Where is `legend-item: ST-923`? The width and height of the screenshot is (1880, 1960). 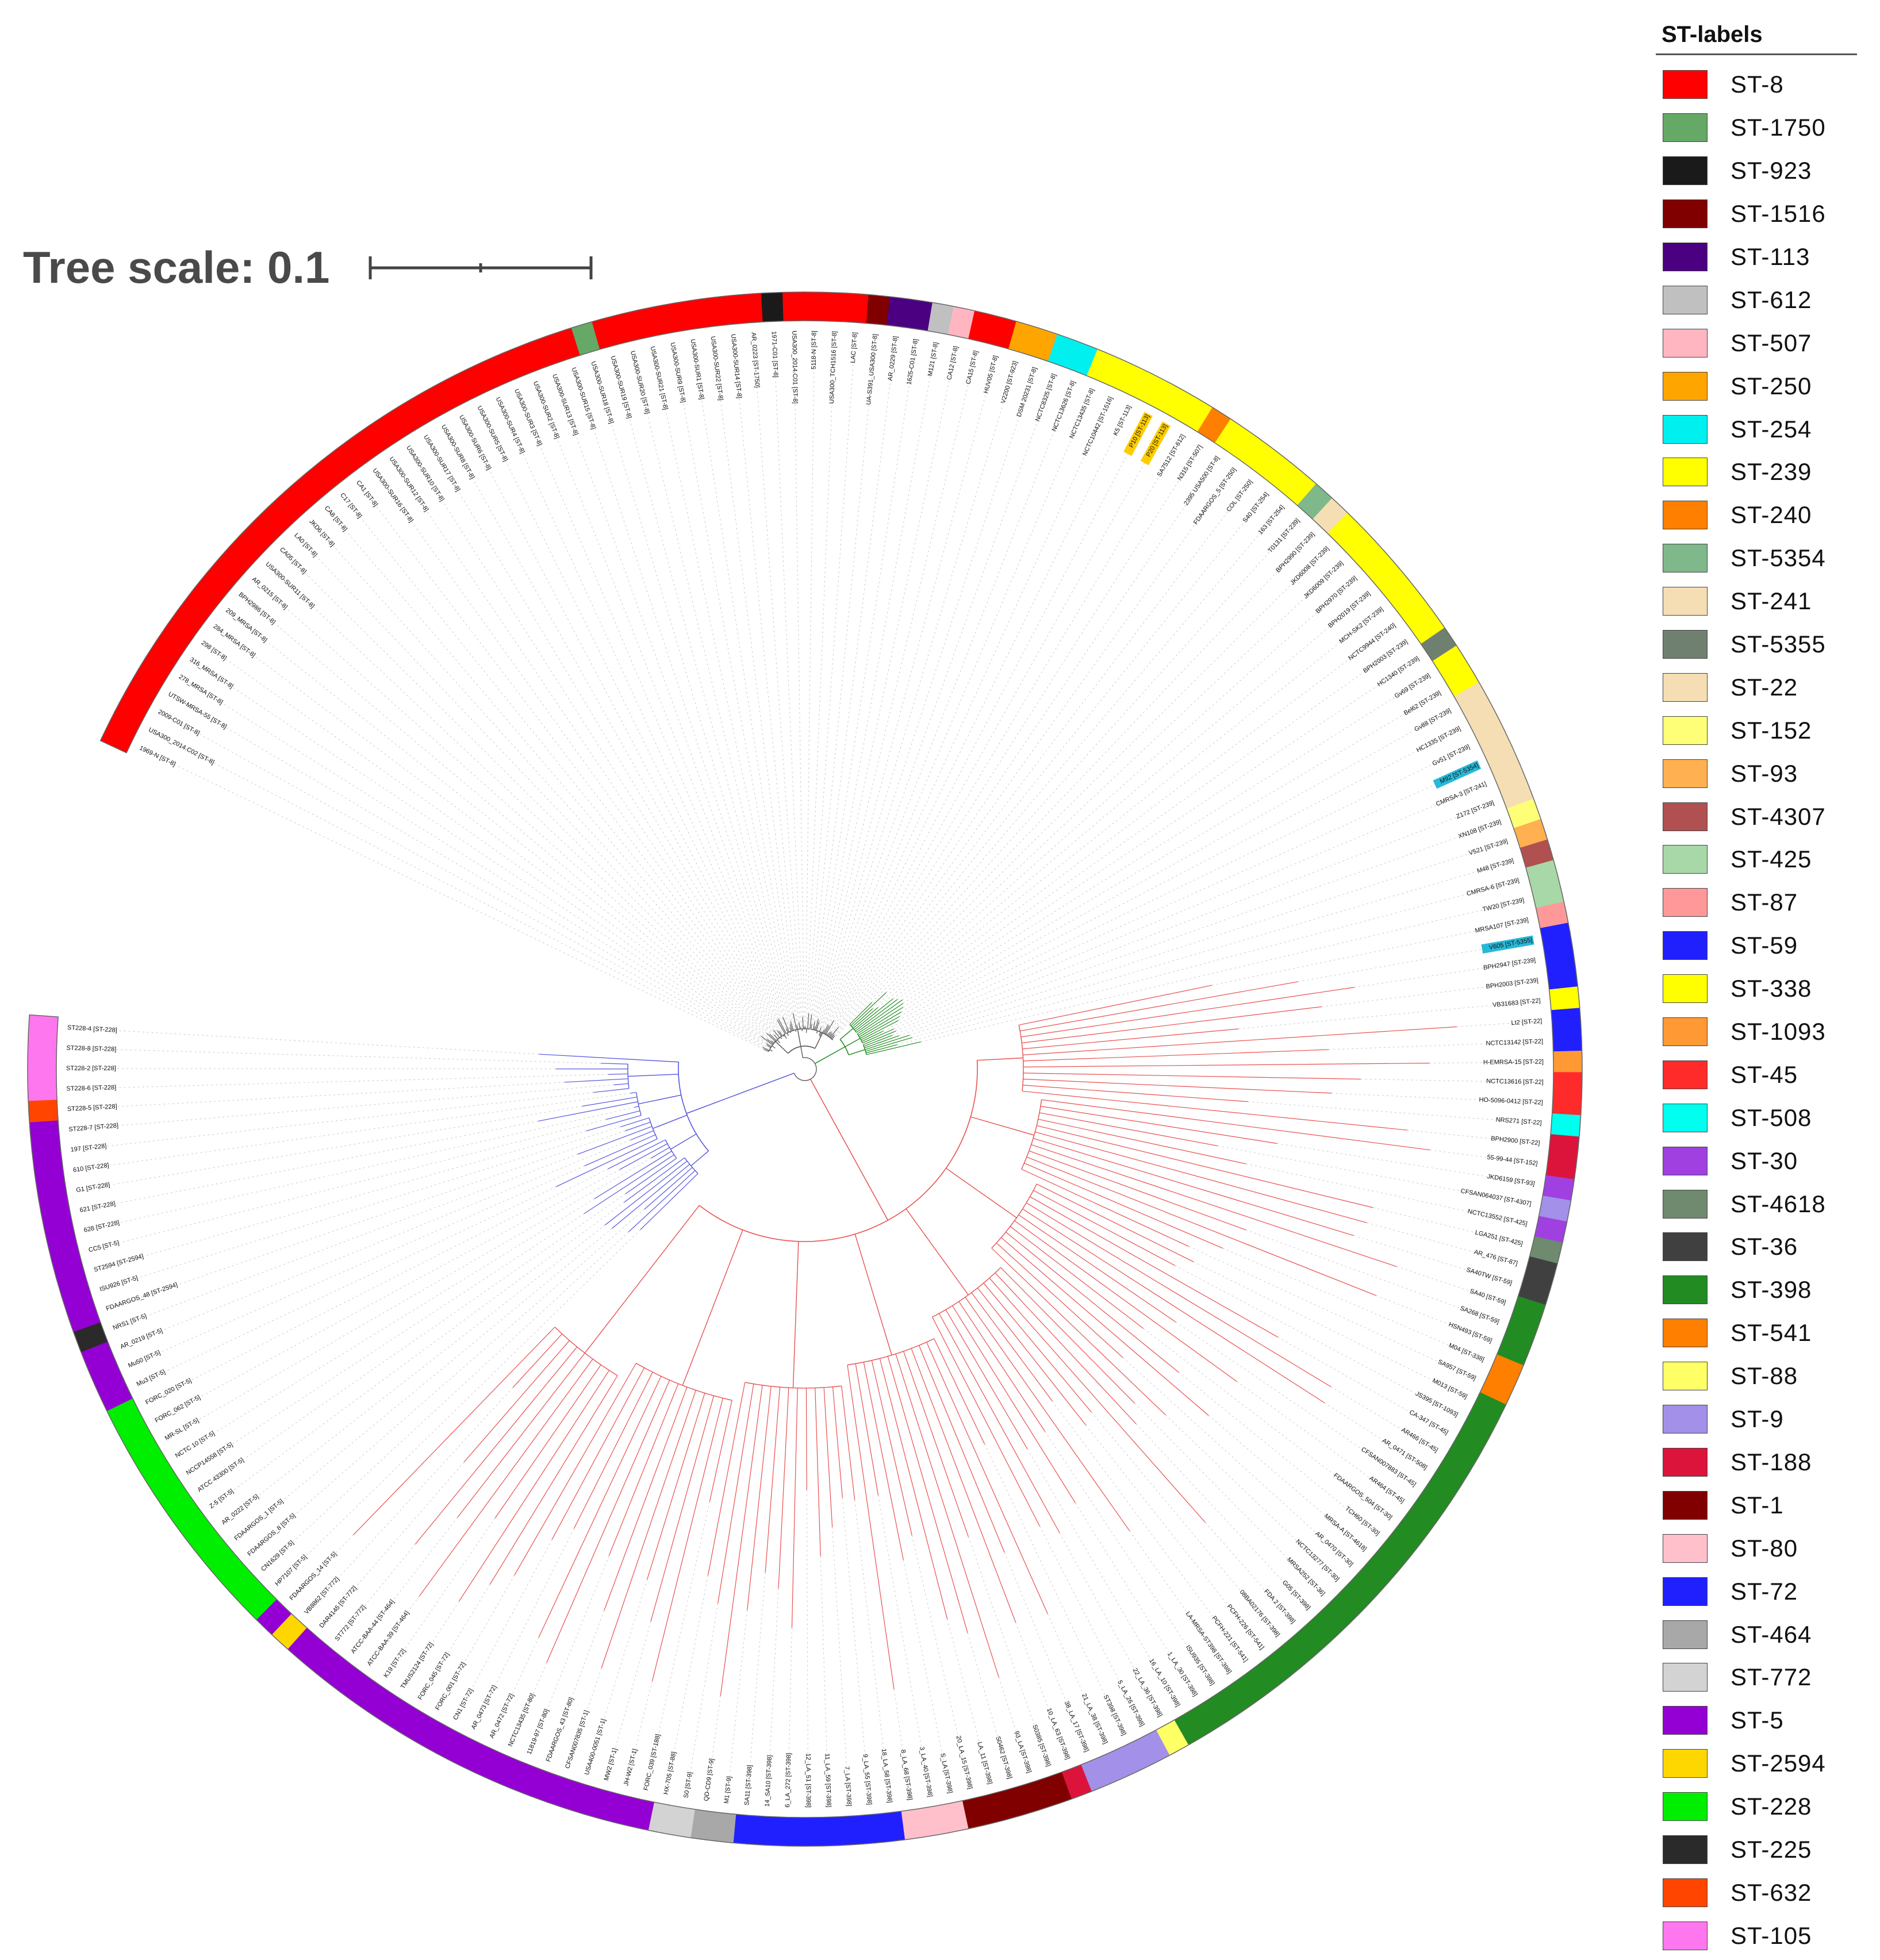
legend-item: ST-923 is located at coordinates (1756, 171).